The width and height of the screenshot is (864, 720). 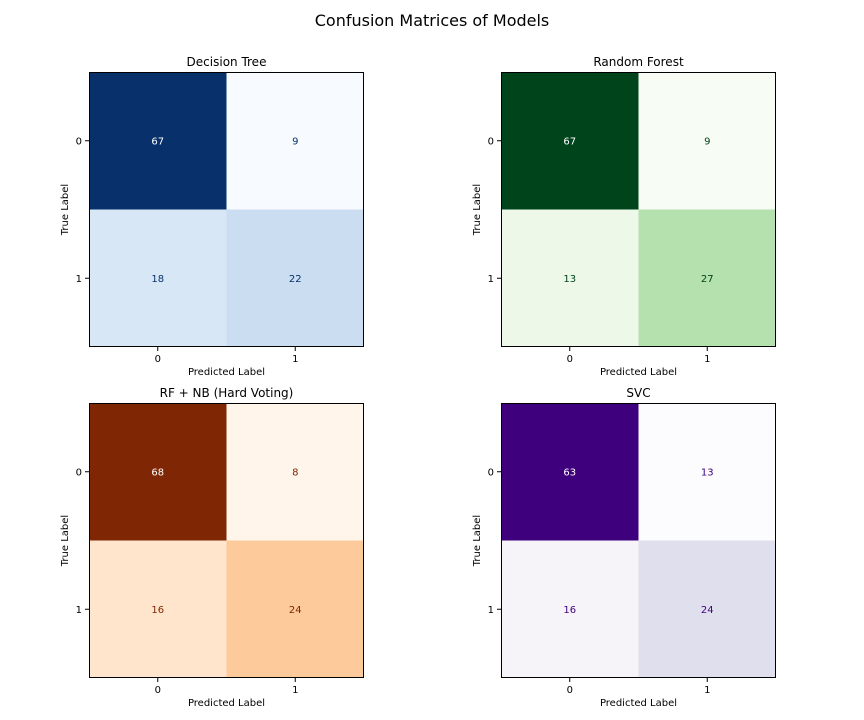 What do you see at coordinates (227, 62) in the screenshot?
I see `subplot-title: Decision Tree` at bounding box center [227, 62].